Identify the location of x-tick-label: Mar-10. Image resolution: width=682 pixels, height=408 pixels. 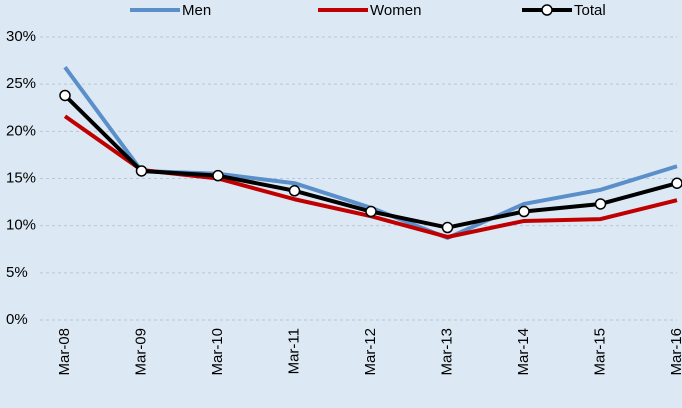
(217, 352).